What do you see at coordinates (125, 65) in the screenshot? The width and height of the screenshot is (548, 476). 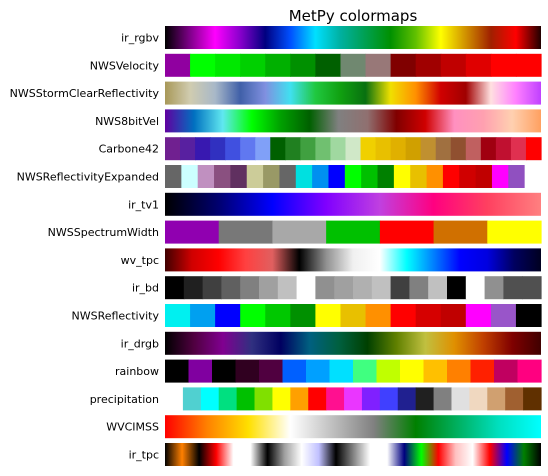 I see `colormap-label: NWSVelocity` at bounding box center [125, 65].